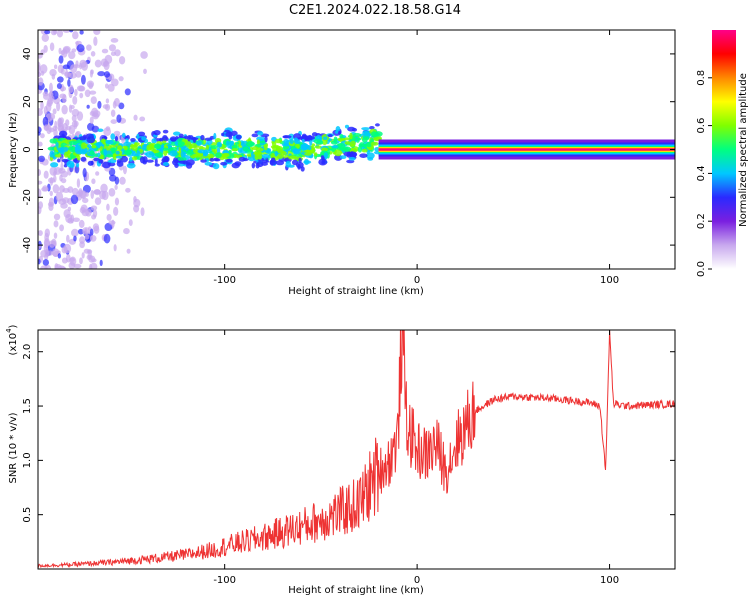 Image resolution: width=750 pixels, height=600 pixels. I want to click on y-tick-label: -20, so click(27, 197).